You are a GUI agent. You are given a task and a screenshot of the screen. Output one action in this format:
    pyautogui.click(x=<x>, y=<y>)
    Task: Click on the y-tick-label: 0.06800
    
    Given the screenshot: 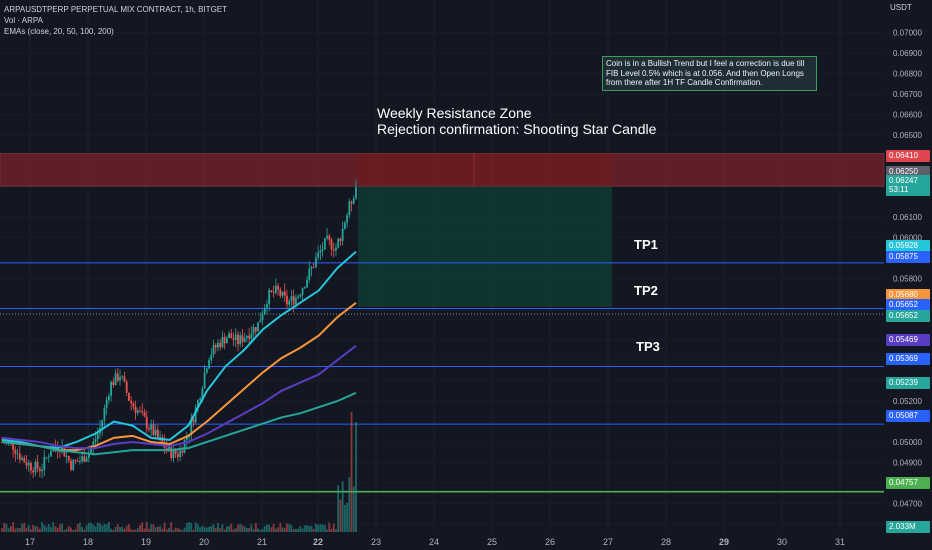 What is the action you would take?
    pyautogui.click(x=907, y=74)
    